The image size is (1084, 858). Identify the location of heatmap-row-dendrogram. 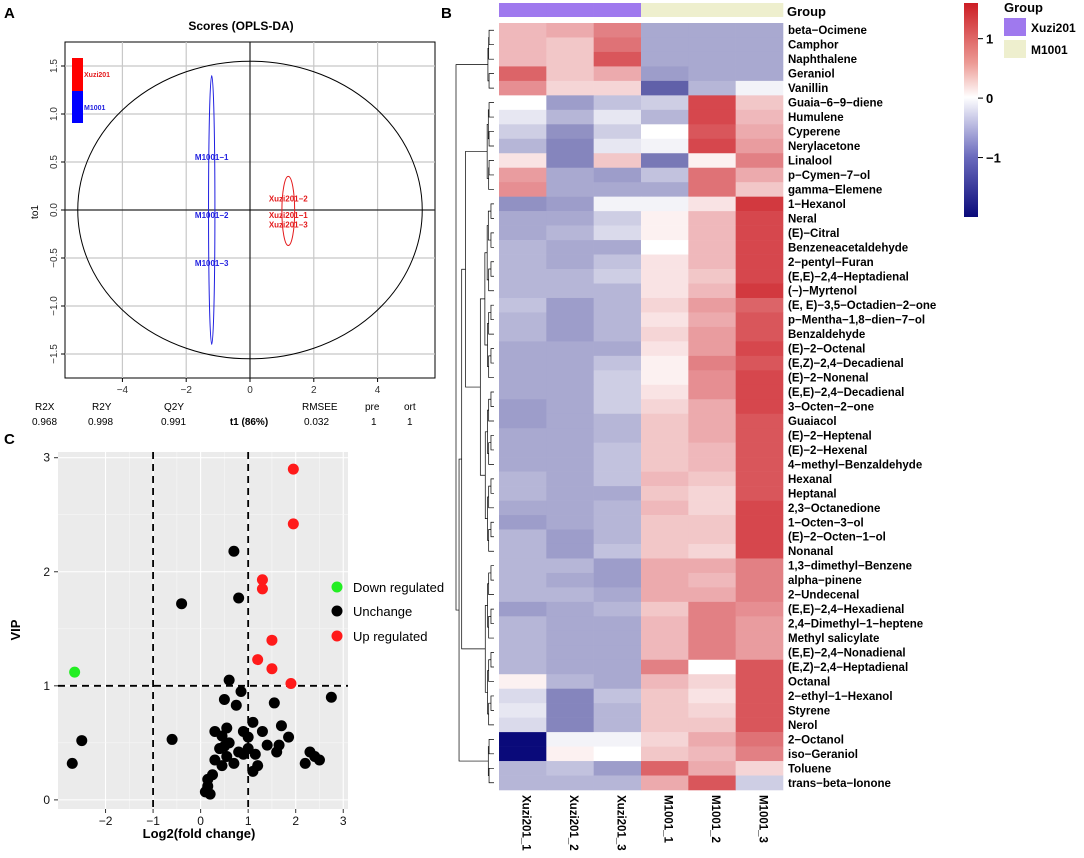
(474, 406).